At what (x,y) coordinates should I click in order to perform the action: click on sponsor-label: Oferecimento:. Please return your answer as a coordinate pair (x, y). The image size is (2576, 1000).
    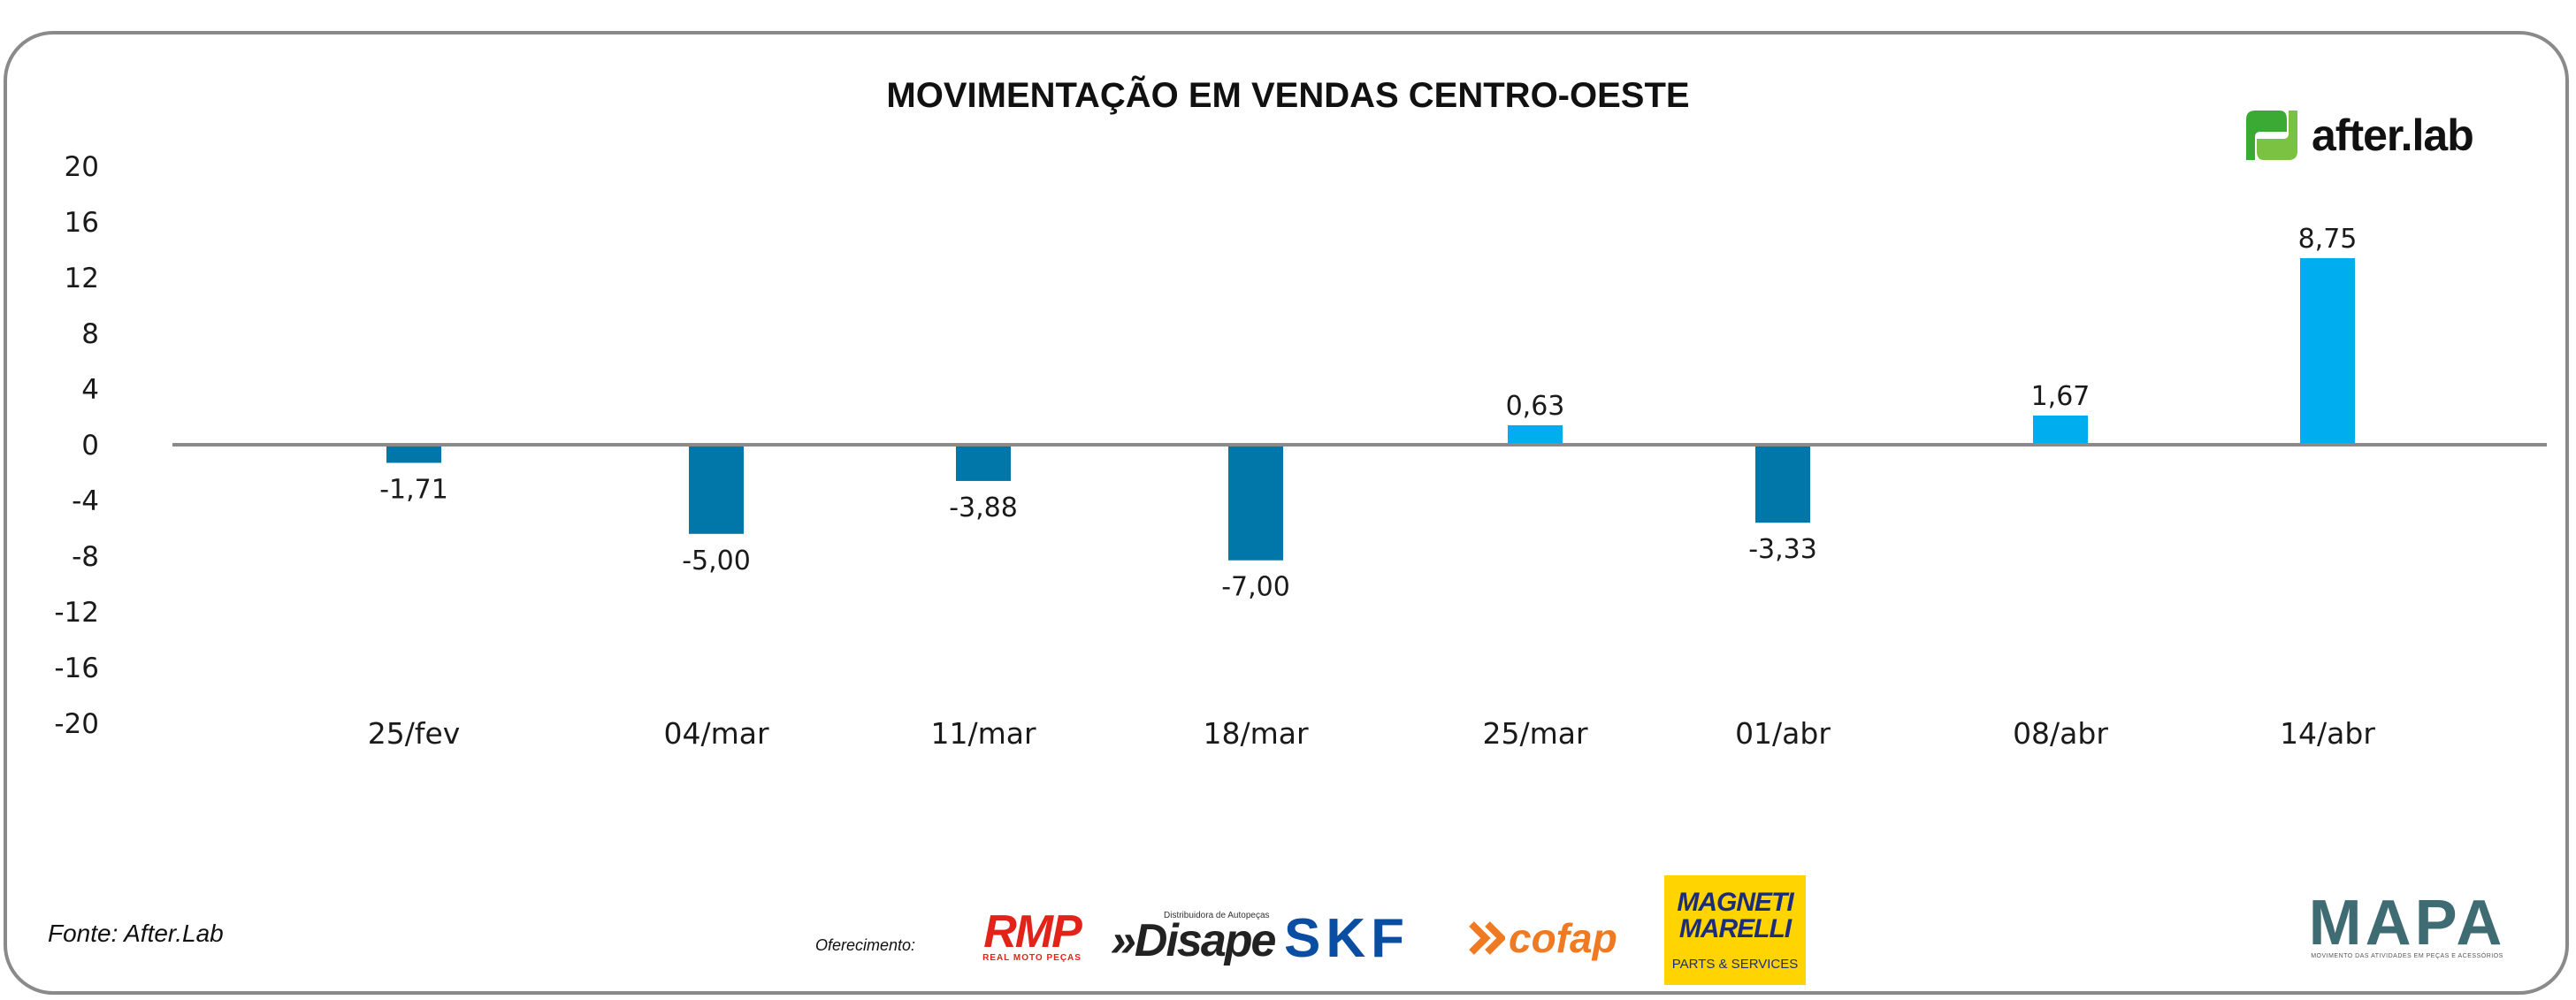
    Looking at the image, I should click on (866, 945).